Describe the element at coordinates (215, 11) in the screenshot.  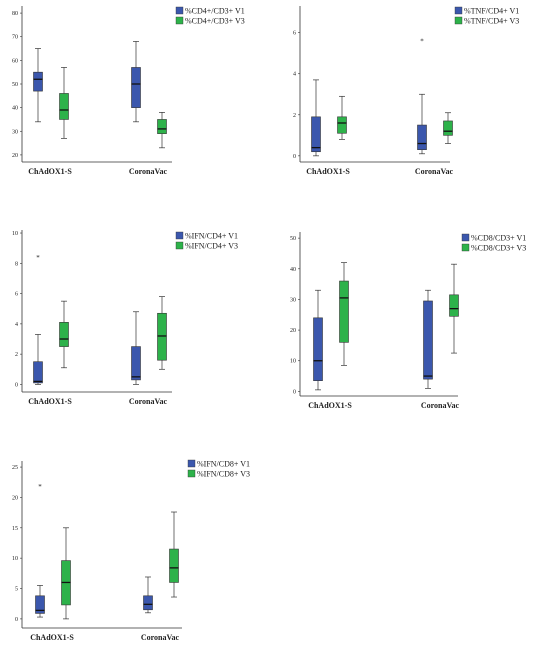
I see `legend-label: %CD4+/CD3+ V1` at that location.